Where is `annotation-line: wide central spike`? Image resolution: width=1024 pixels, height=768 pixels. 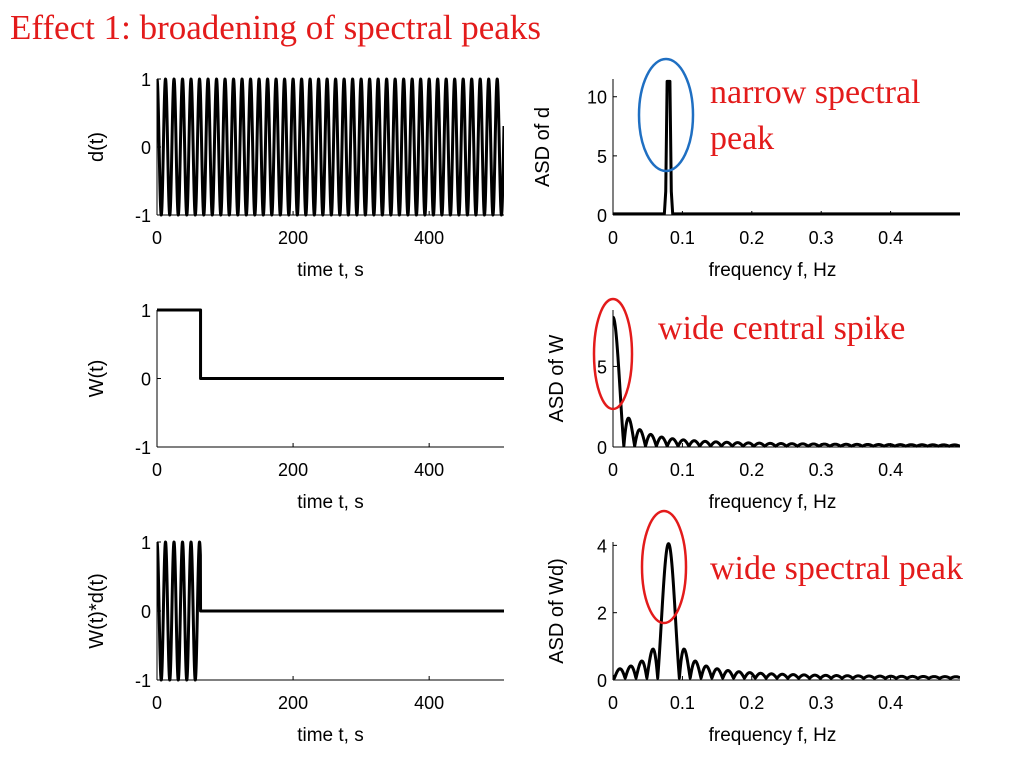
annotation-line: wide central spike is located at coordinates (782, 328).